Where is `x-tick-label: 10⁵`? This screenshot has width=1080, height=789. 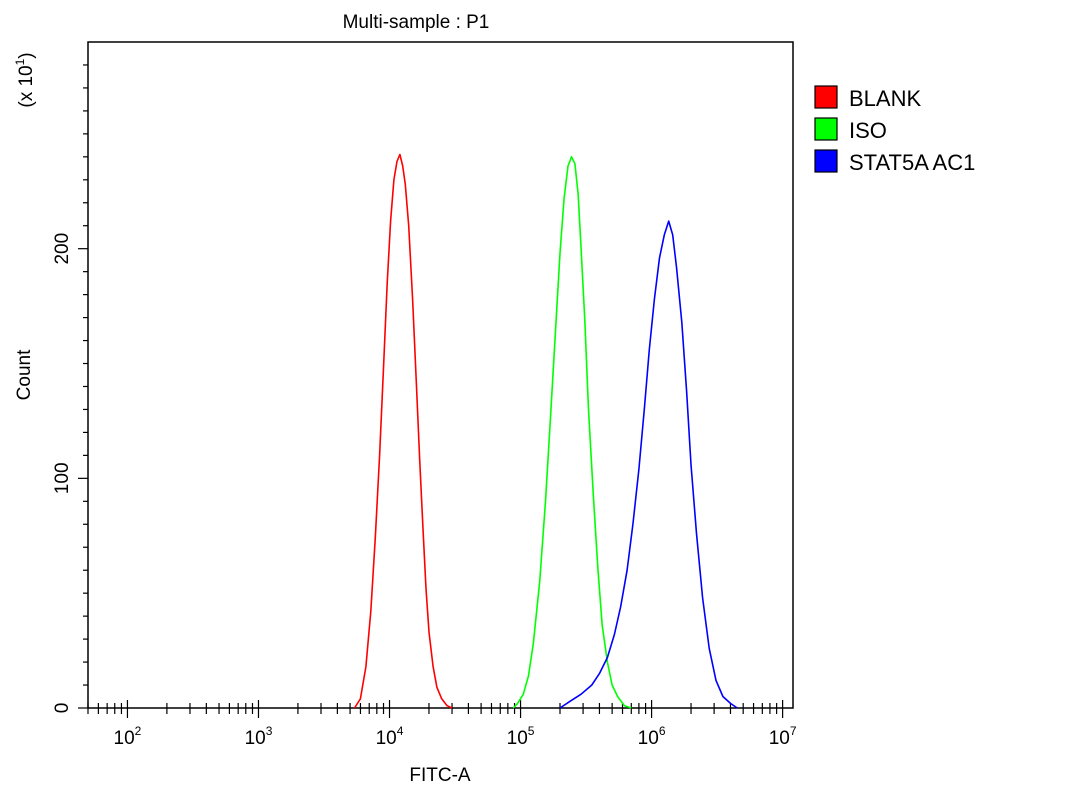 x-tick-label: 10⁵ is located at coordinates (521, 736).